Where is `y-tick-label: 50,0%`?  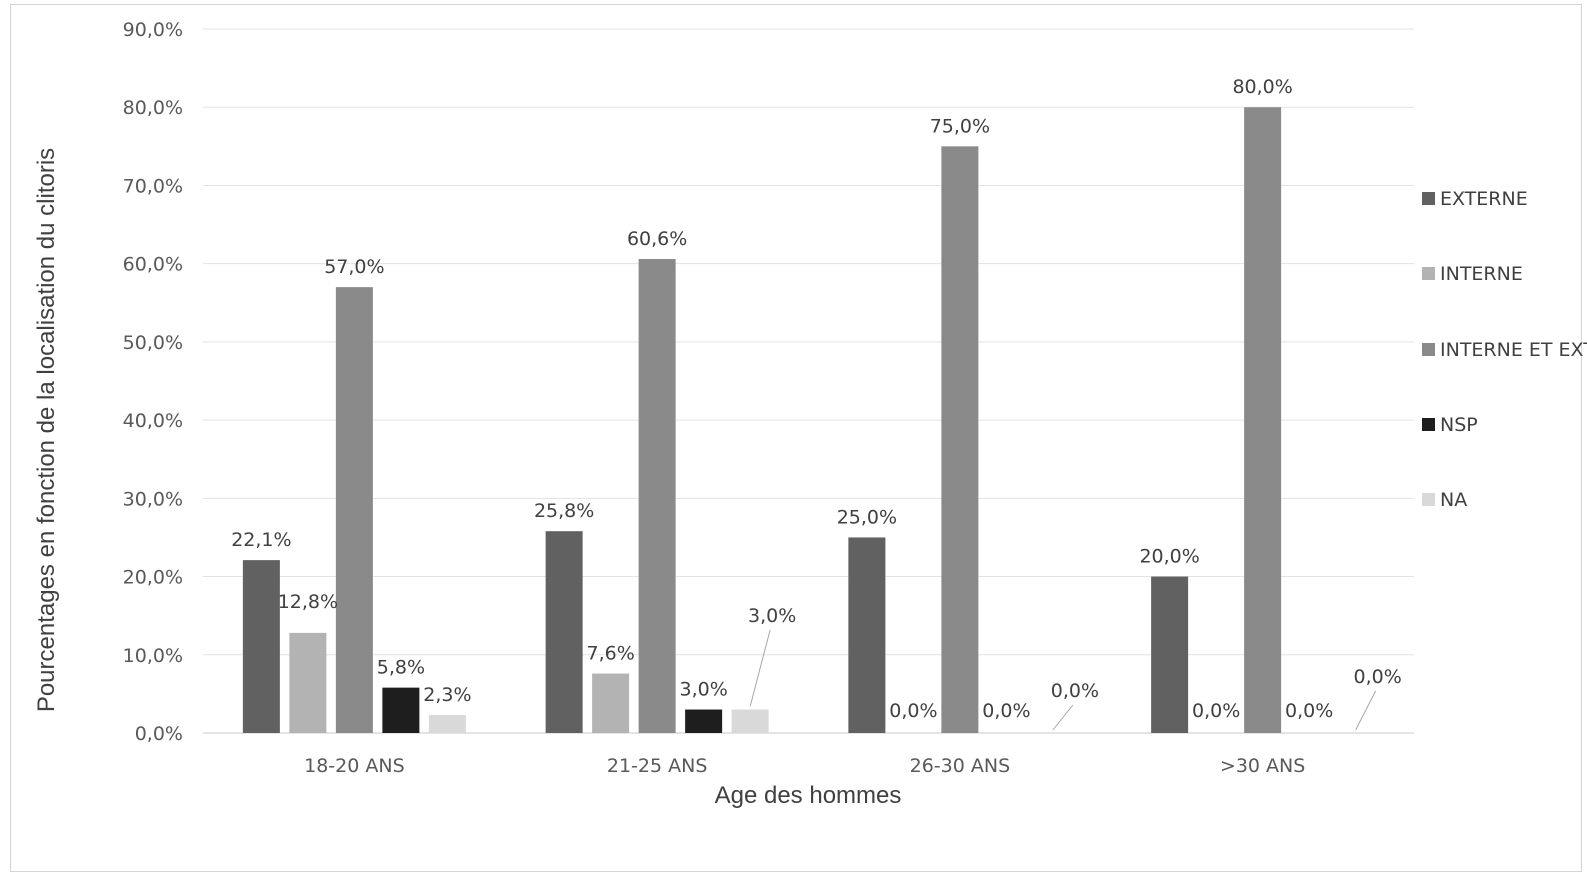 y-tick-label: 50,0% is located at coordinates (153, 343).